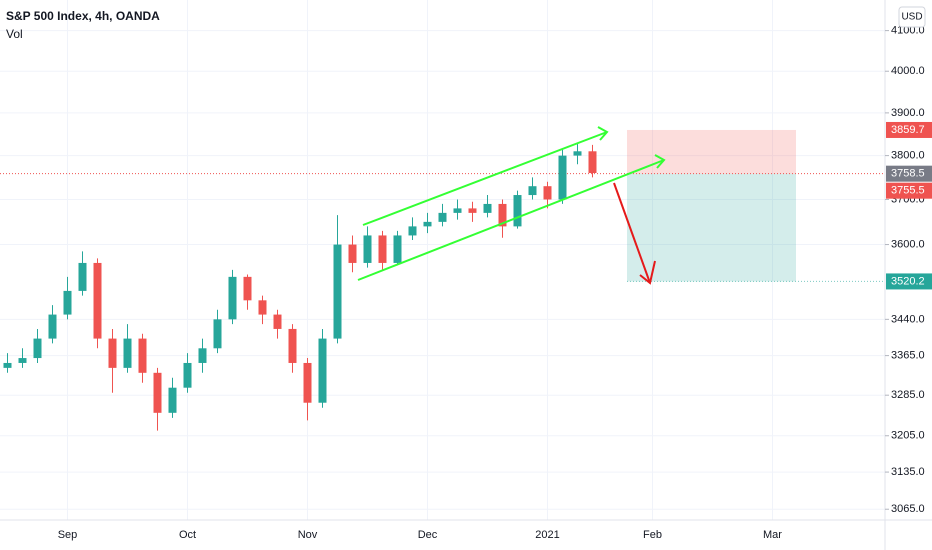  I want to click on y-tick-label: 3065.0, so click(908, 509).